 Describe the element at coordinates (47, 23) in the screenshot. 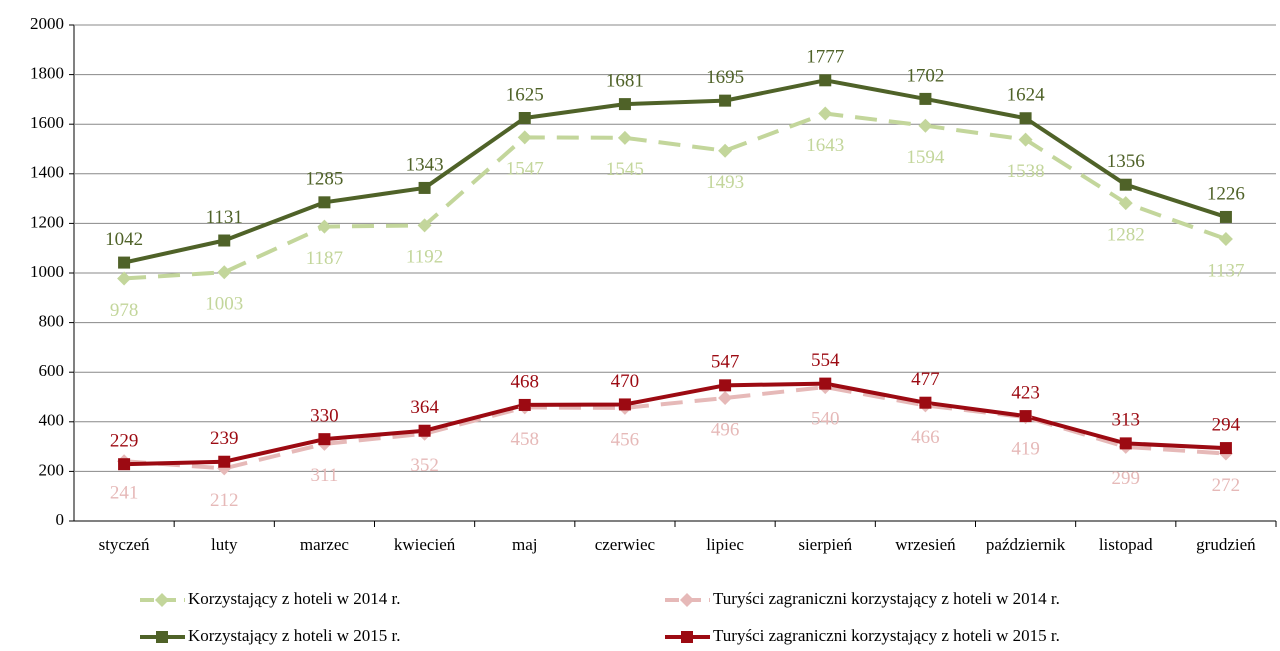

I see `y-tick-label: 2000` at that location.